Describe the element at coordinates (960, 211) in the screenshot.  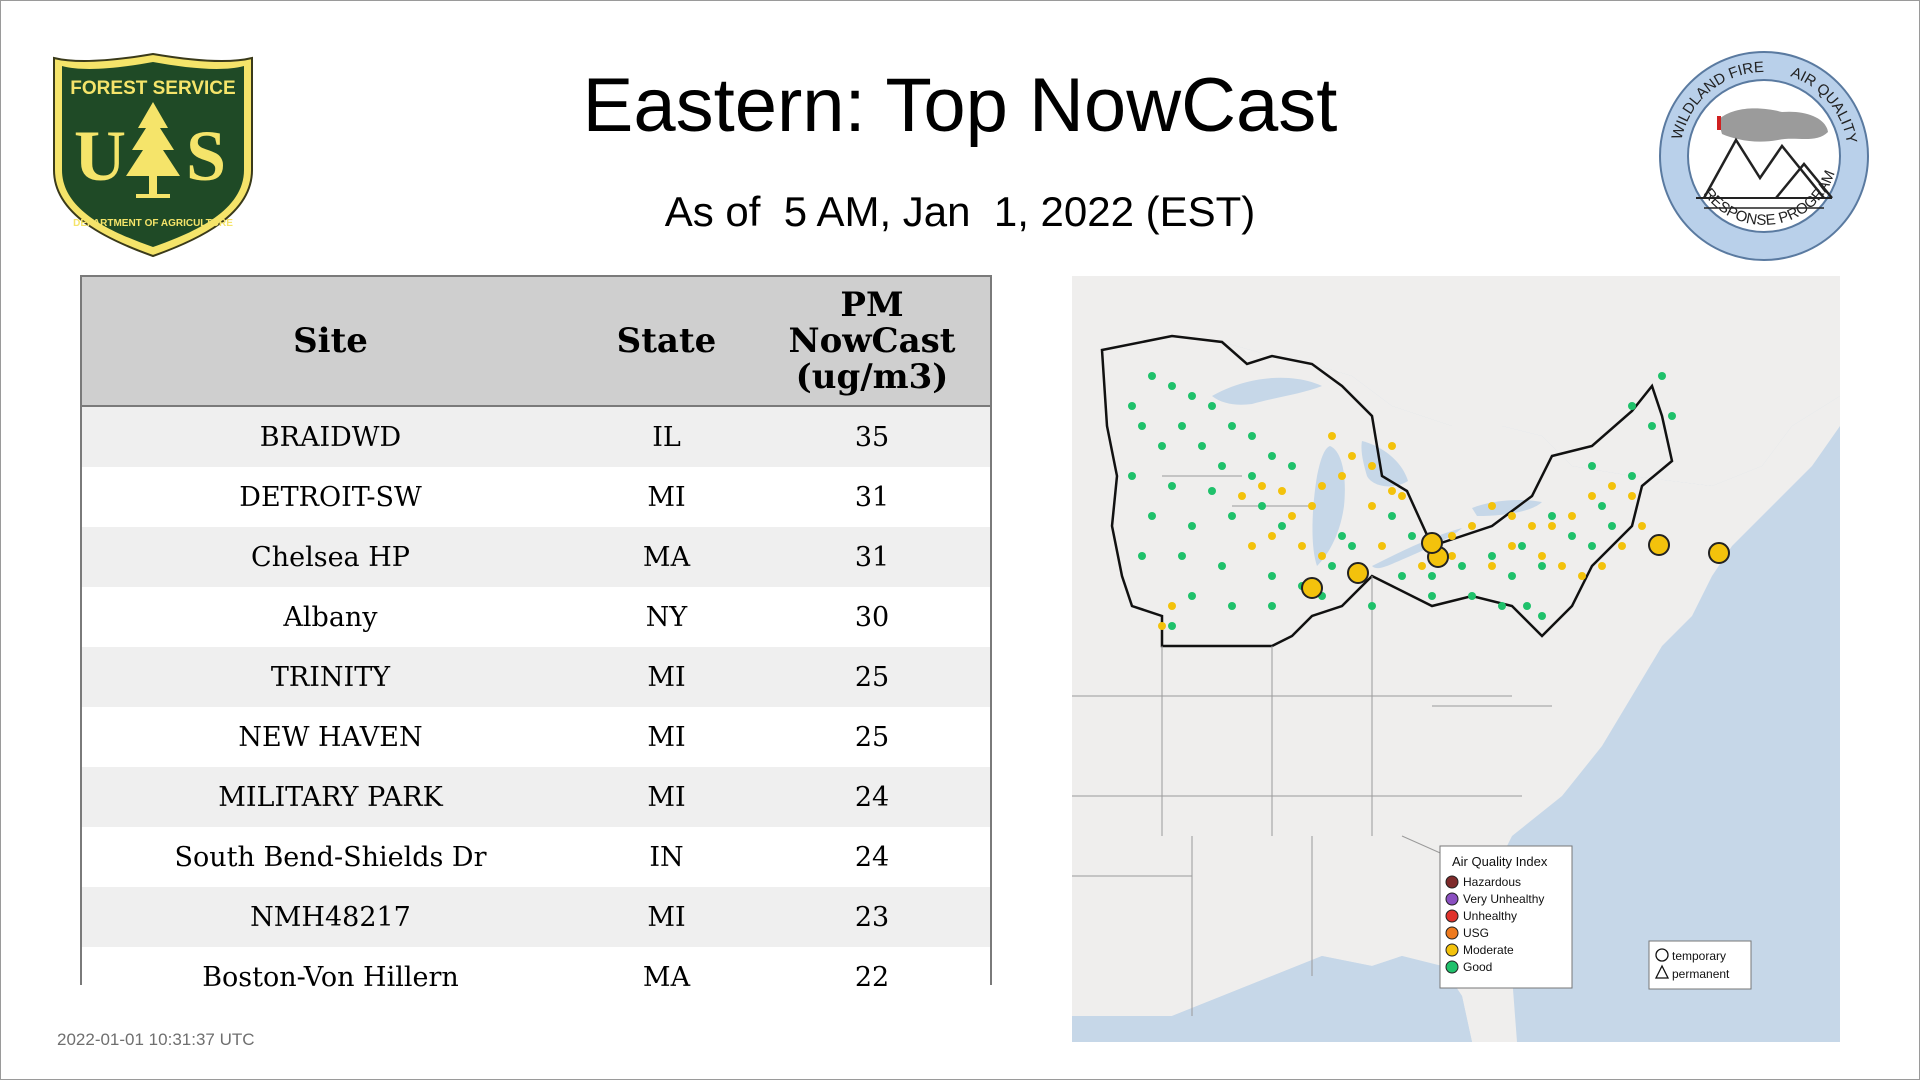
I see `page-subtitle: As of 5 AM, Jan 1, 2022 (EST)` at that location.